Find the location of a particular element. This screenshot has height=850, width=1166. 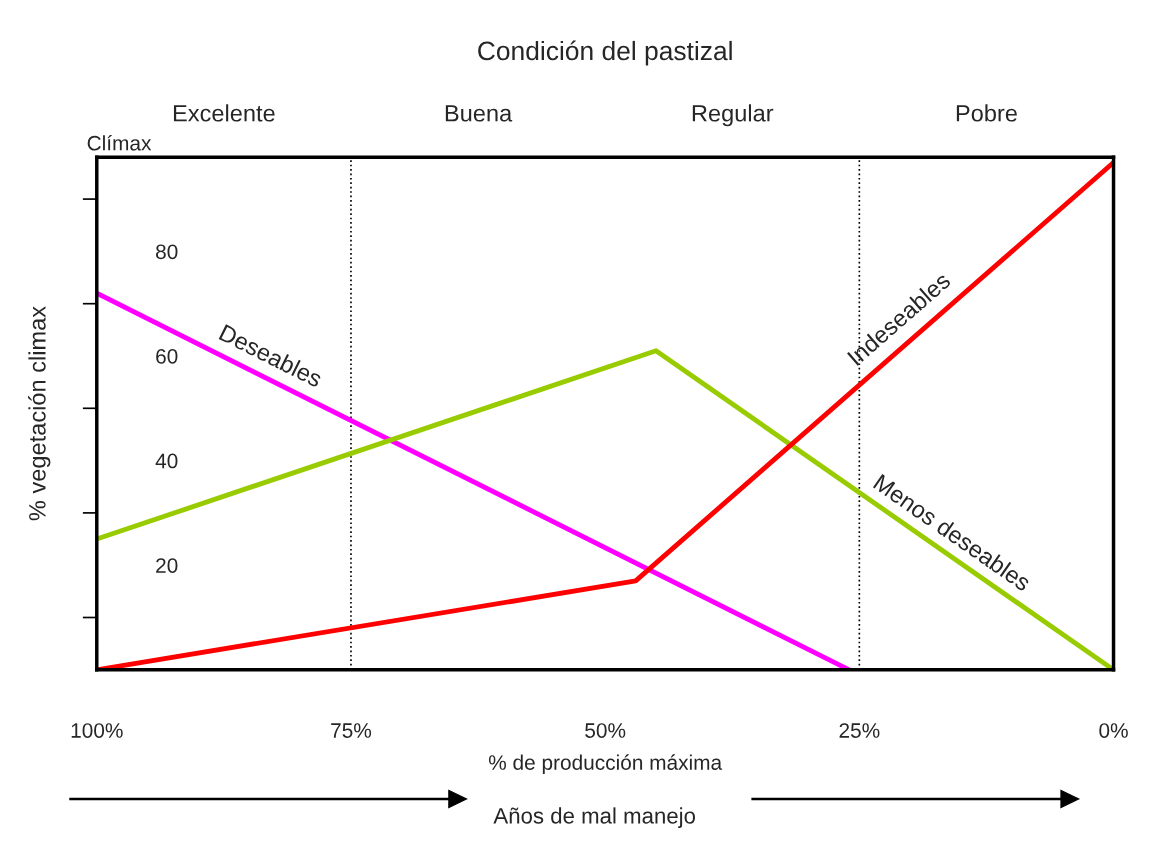

y-tick-label: 40 is located at coordinates (166, 461).